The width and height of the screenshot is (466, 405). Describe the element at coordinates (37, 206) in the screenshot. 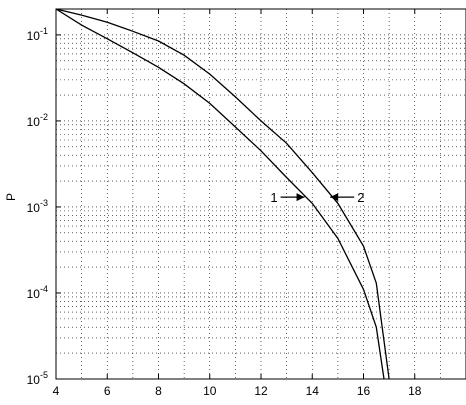

I see `y-tick-label: 10⁻³` at that location.